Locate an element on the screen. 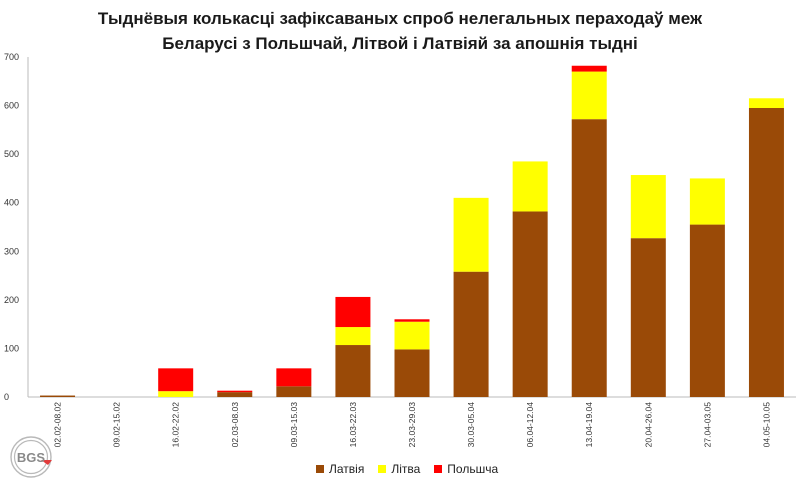 The width and height of the screenshot is (800, 487). legend-item-latvia: Латвія is located at coordinates (340, 469).